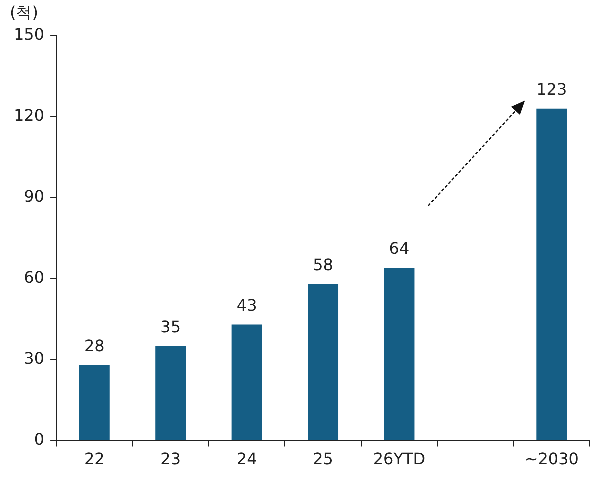 The height and width of the screenshot is (478, 592). I want to click on y-tick-label: 120, so click(29, 116).